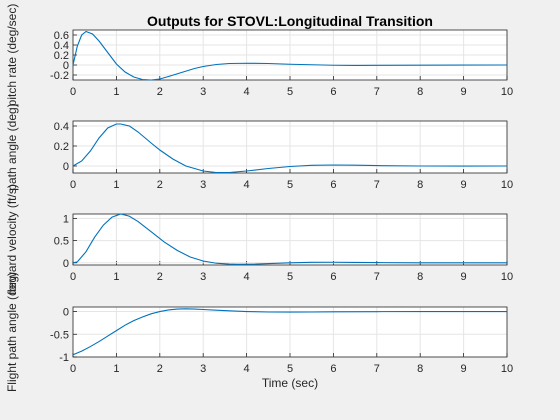 The width and height of the screenshot is (560, 420). What do you see at coordinates (66, 219) in the screenshot?
I see `y-tick-label: 1` at bounding box center [66, 219].